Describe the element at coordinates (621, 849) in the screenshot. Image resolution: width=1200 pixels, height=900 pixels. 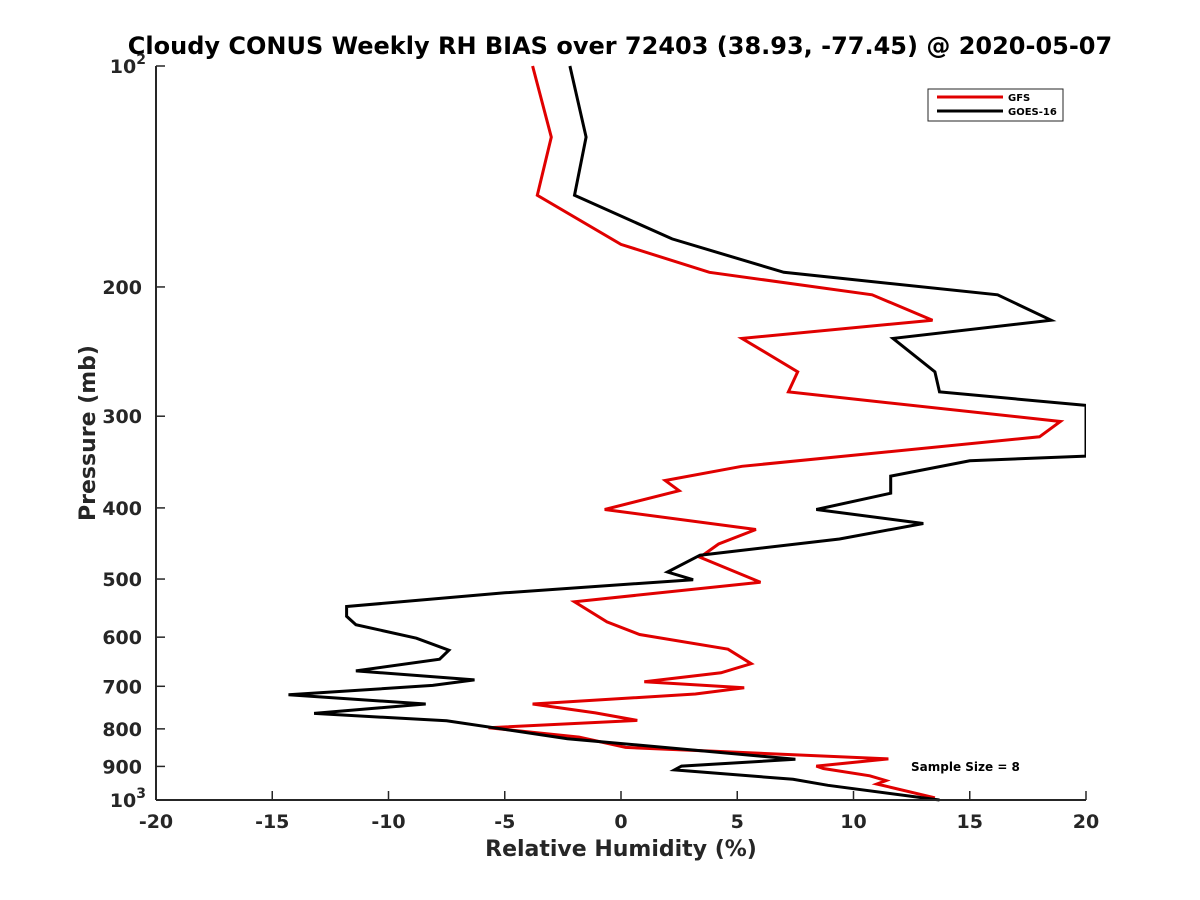
I see `x-axis-label: Relative Humidity (%)` at that location.